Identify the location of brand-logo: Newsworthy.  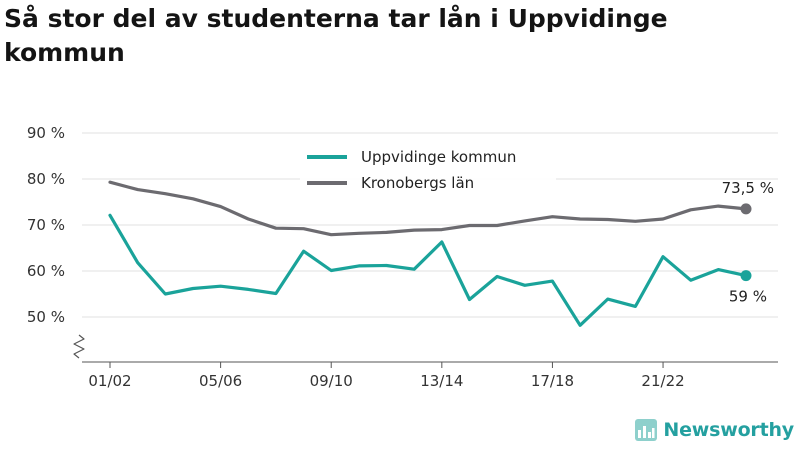
(714, 430).